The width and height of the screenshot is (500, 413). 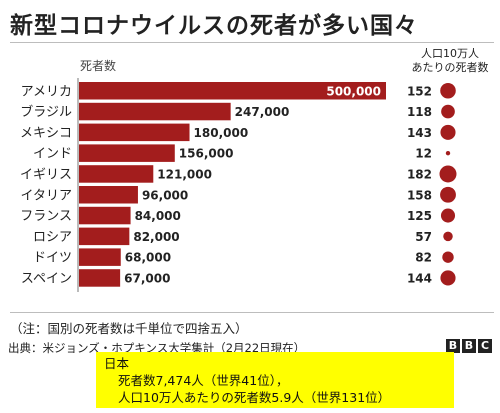 What do you see at coordinates (46, 133) in the screenshot?
I see `category-label: メキシコ` at bounding box center [46, 133].